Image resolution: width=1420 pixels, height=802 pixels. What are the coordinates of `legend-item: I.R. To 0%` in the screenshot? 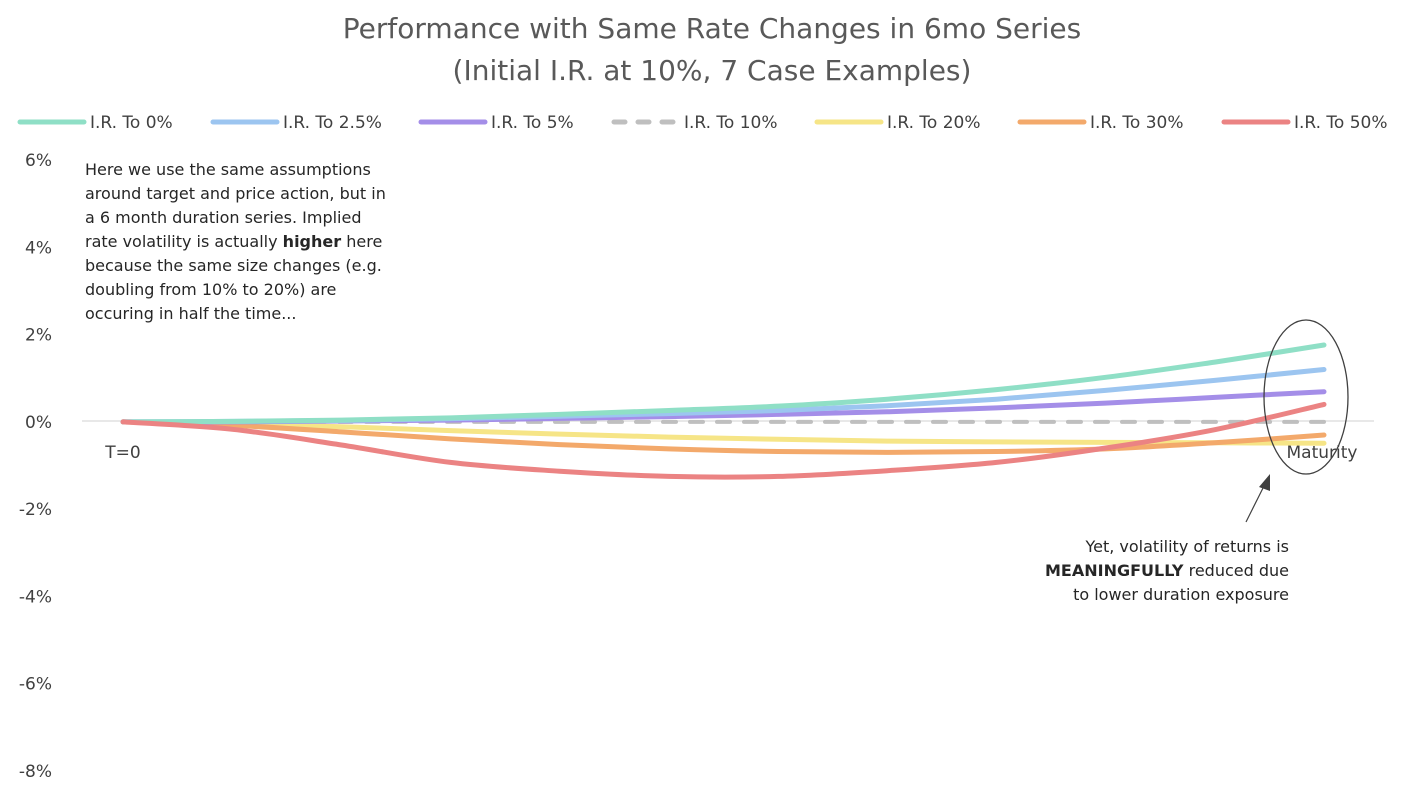 It's located at (95, 123).